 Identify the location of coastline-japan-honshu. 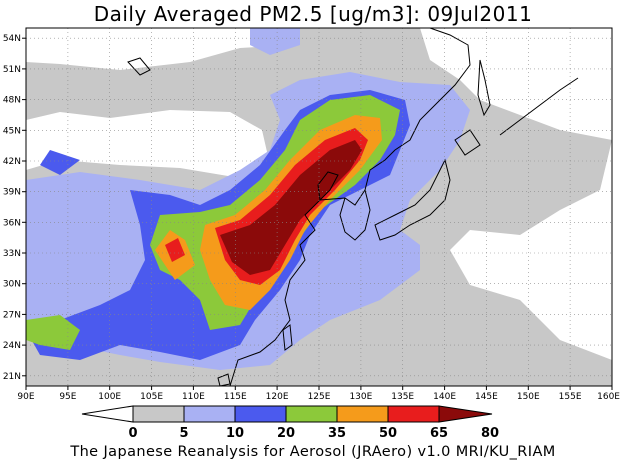
(412, 199).